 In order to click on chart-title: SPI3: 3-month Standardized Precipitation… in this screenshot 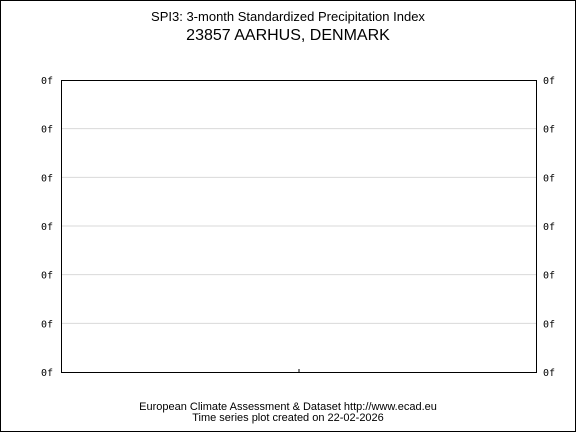, I will do `click(288, 16)`.